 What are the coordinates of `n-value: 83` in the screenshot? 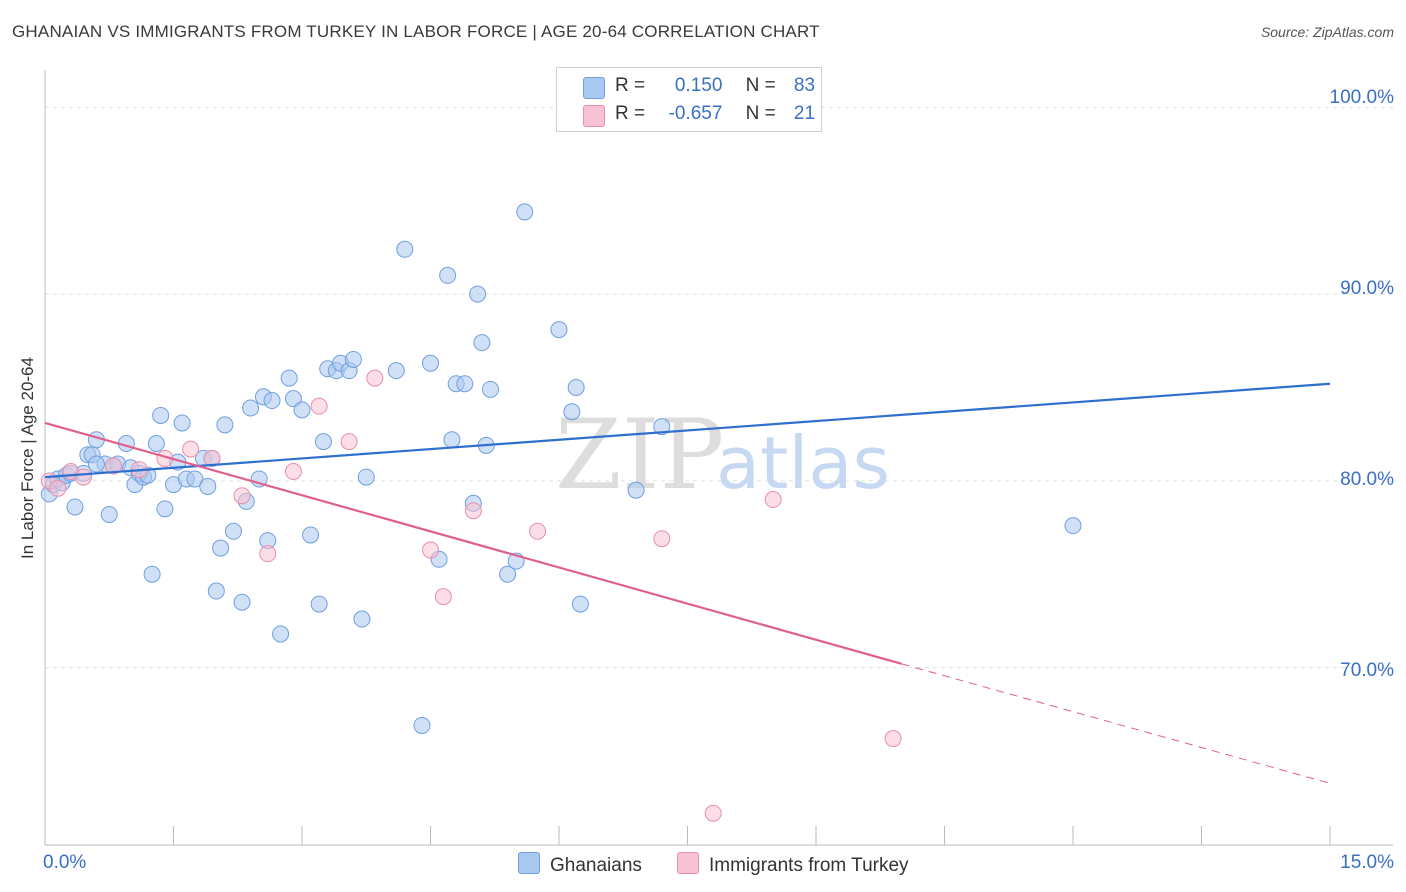 It's located at (804, 85).